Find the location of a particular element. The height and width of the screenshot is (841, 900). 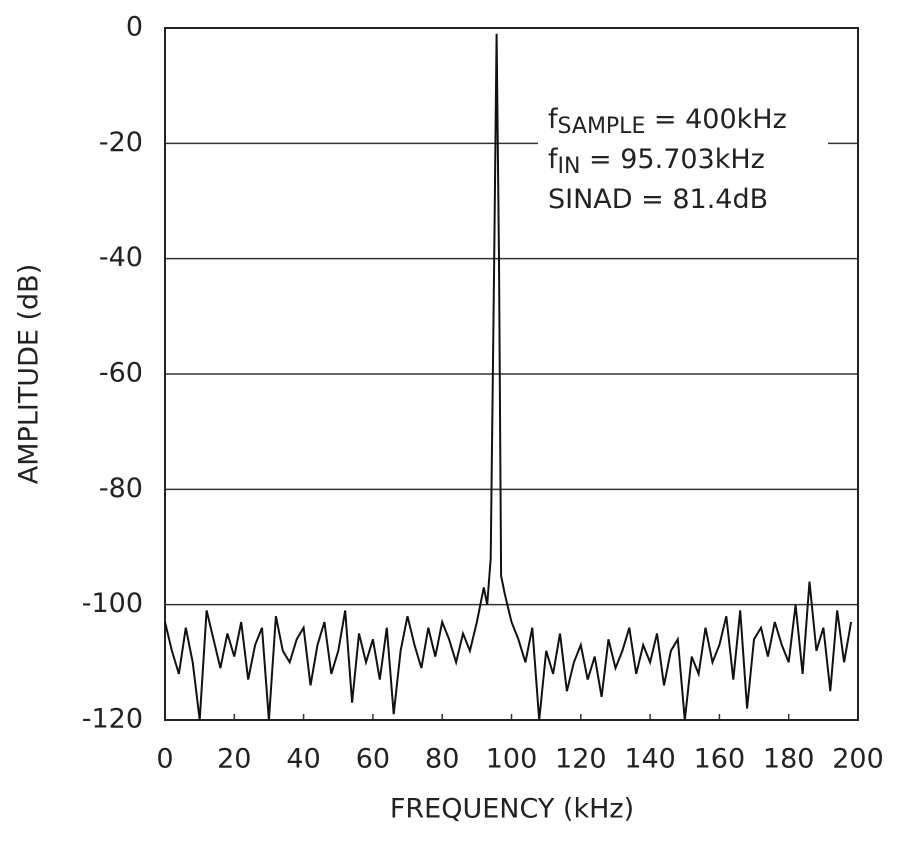

x-tick-label: 120 is located at coordinates (581, 759).